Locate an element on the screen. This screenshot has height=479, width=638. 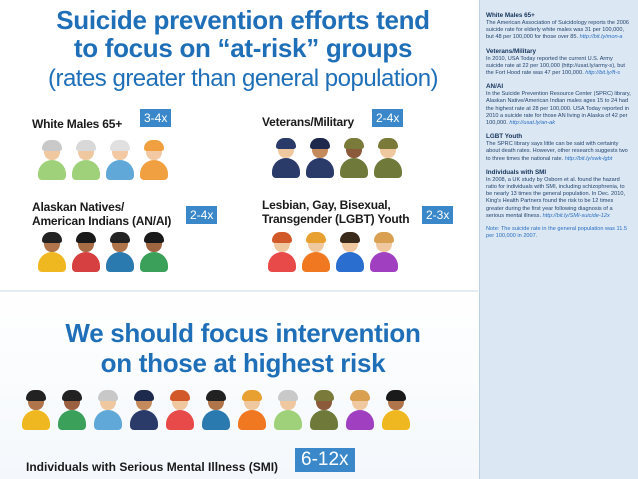
group-label-text: White Males 65+ is located at coordinates (77, 124).